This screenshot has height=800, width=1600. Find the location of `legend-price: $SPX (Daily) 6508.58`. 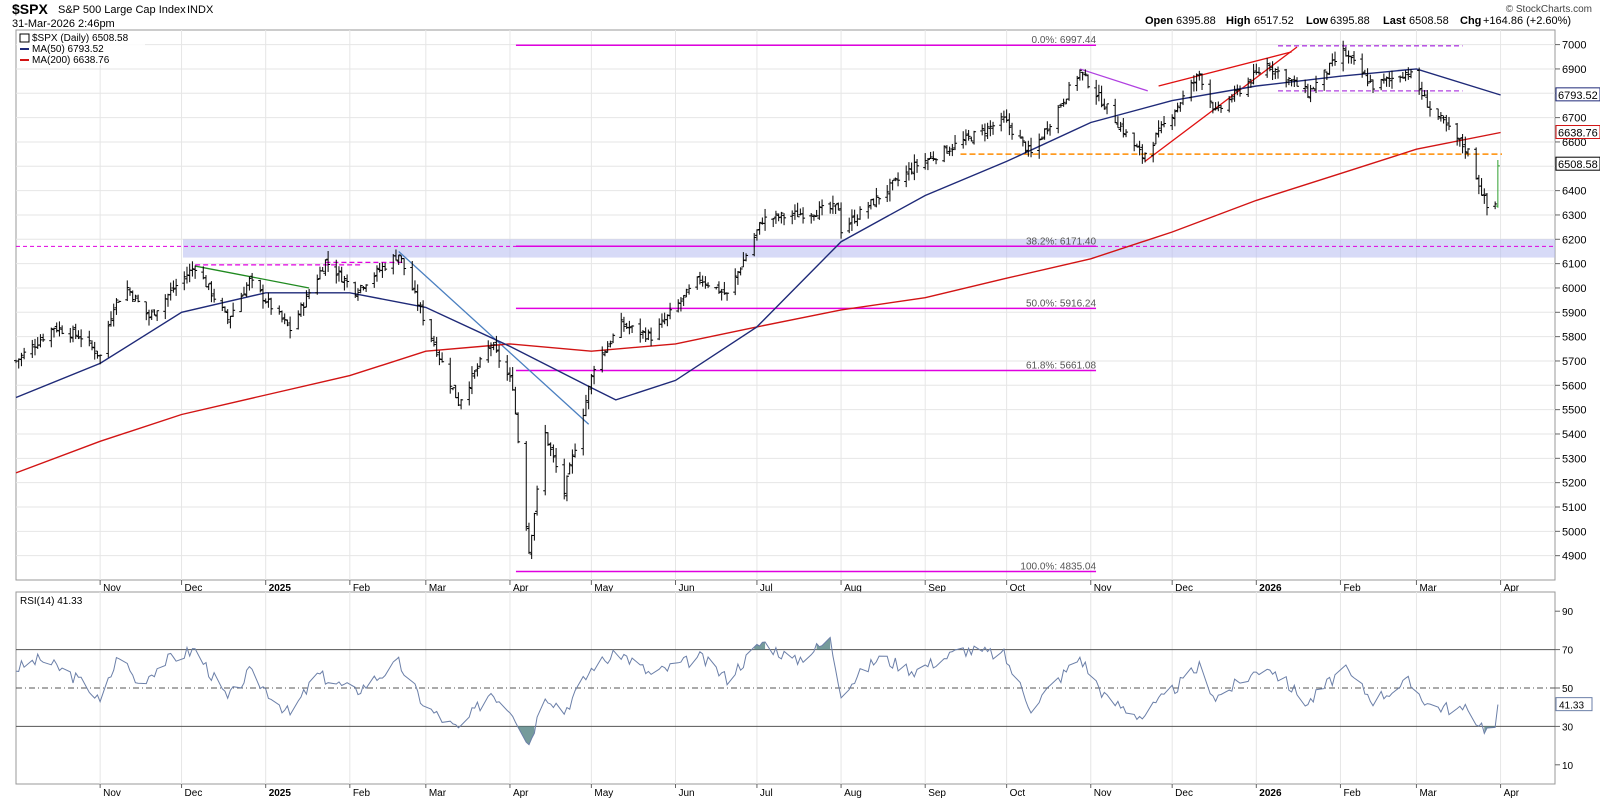

legend-price: $SPX (Daily) 6508.58 is located at coordinates (80, 38).